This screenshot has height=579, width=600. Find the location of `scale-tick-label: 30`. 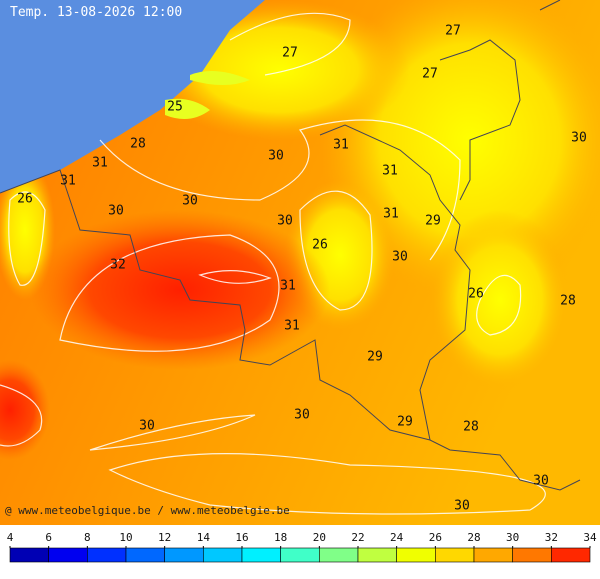

scale-tick-label: 30 is located at coordinates (512, 537).